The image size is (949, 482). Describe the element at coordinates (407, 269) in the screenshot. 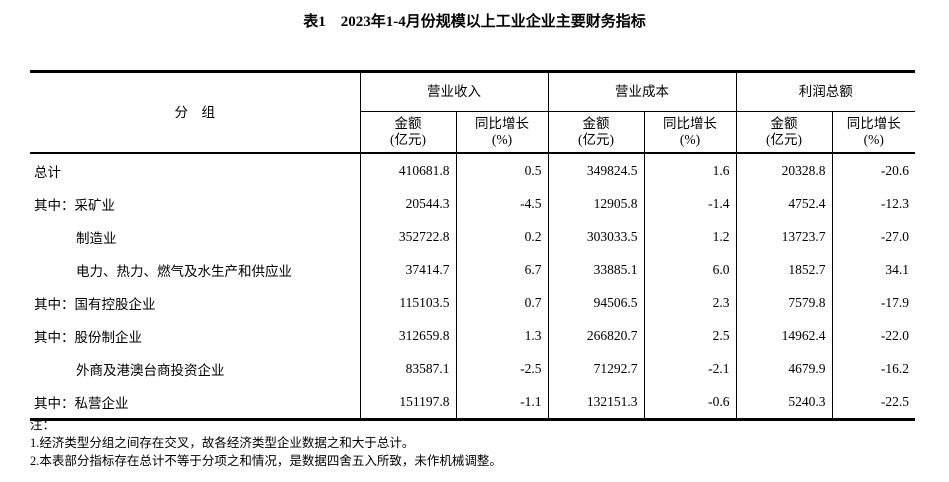

I see `amount-cell: 37414.7` at that location.